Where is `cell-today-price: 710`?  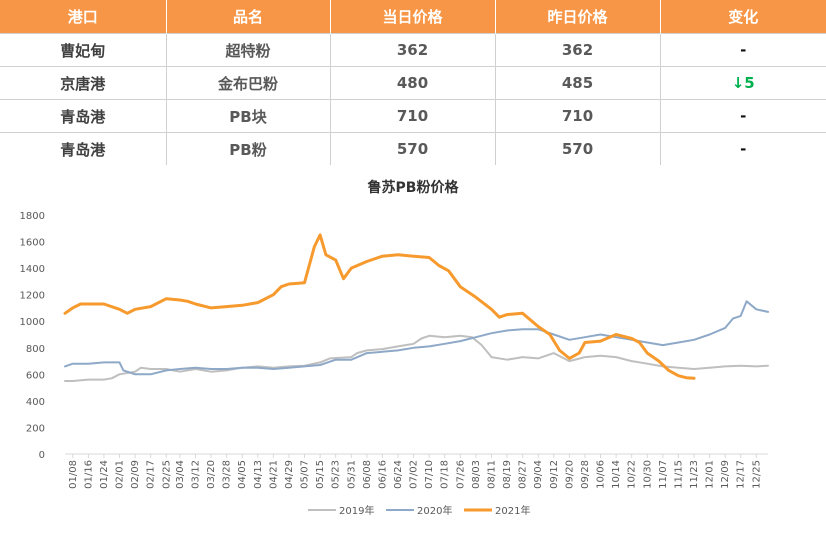
cell-today-price: 710 is located at coordinates (413, 116).